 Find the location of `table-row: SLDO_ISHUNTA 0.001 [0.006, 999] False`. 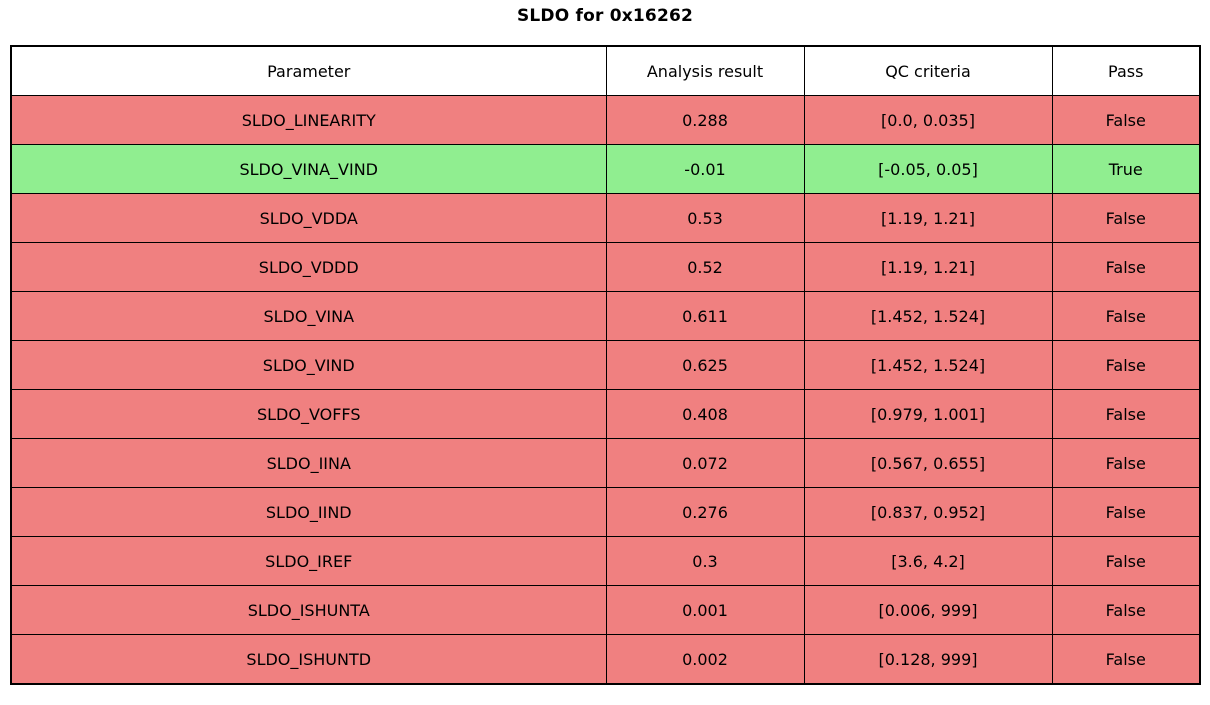

table-row: SLDO_ISHUNTA 0.001 [0.006, 999] False is located at coordinates (605, 610).